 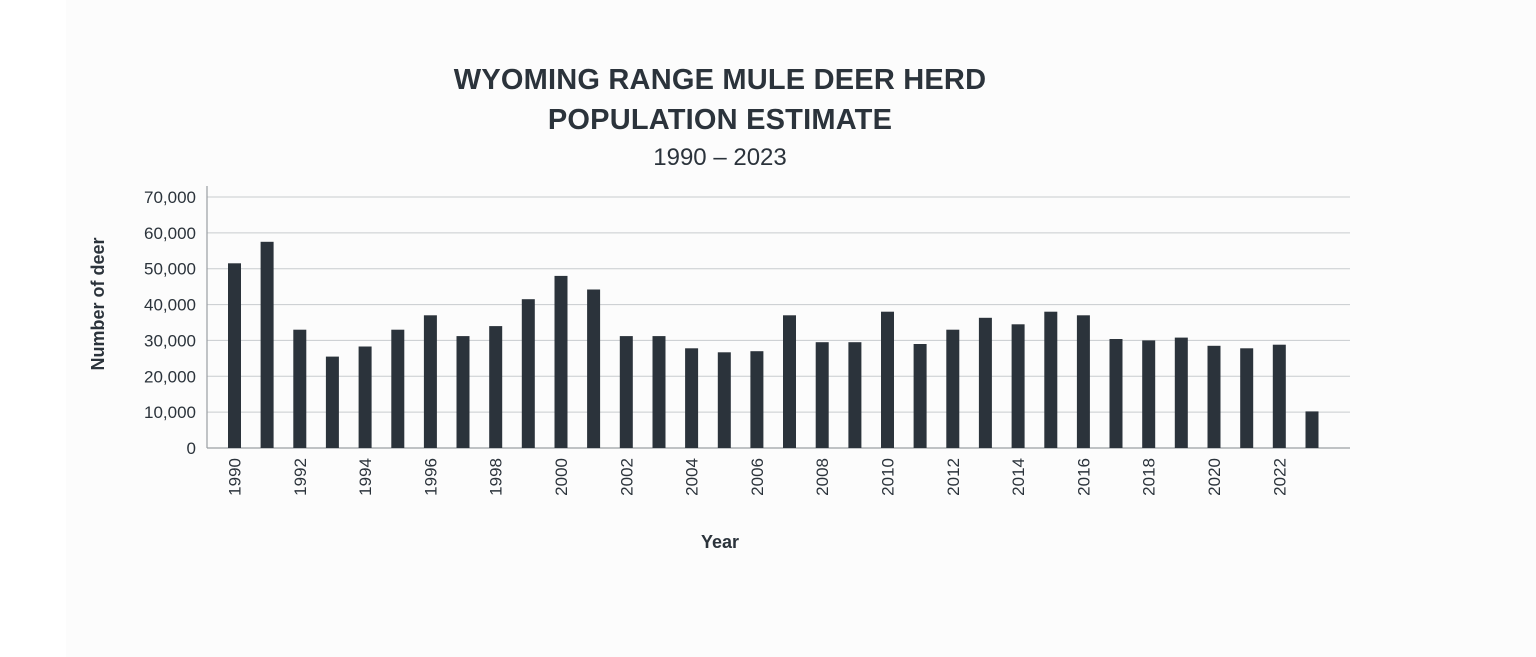 I want to click on bar-1998, so click(x=496, y=387).